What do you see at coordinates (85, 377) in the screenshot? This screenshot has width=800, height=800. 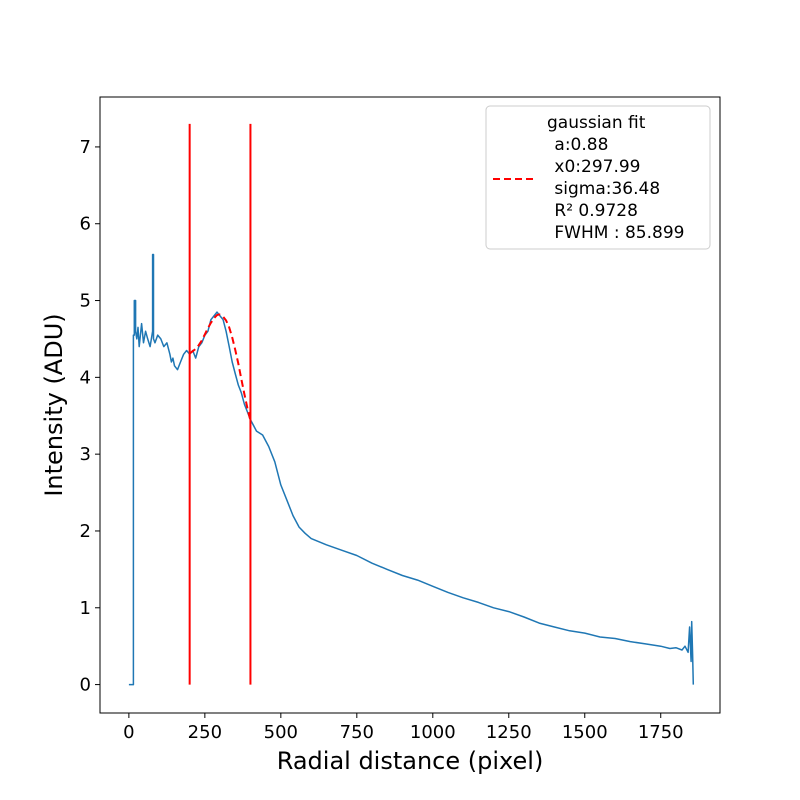 I see `y-tick-label: 4` at bounding box center [85, 377].